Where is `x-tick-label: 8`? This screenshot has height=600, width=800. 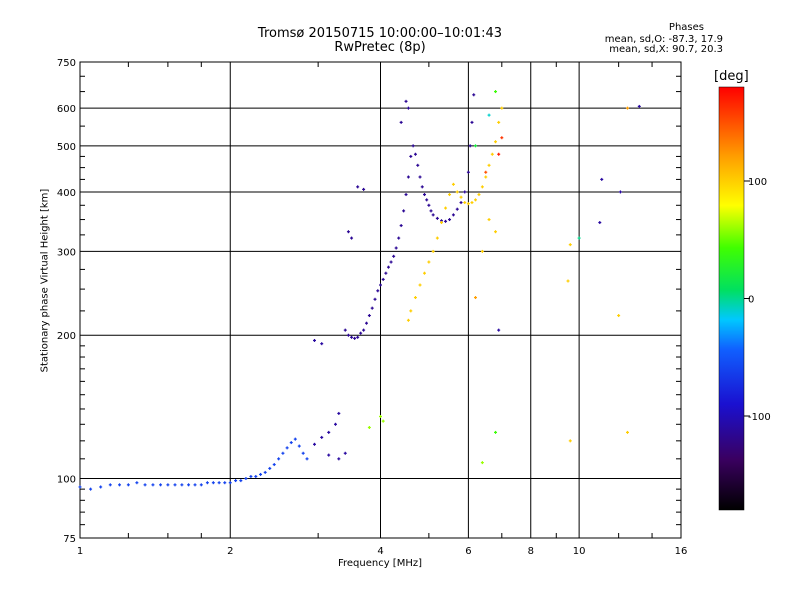 x-tick-label: 8 is located at coordinates (531, 551).